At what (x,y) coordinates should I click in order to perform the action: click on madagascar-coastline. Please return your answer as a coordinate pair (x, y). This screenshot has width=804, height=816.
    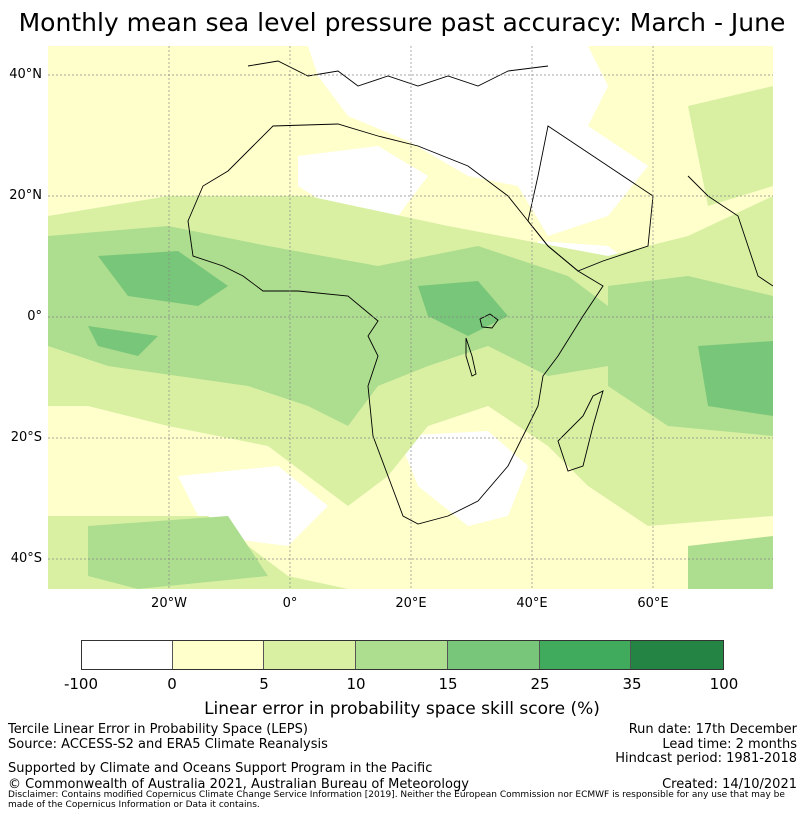
    Looking at the image, I should click on (580, 431).